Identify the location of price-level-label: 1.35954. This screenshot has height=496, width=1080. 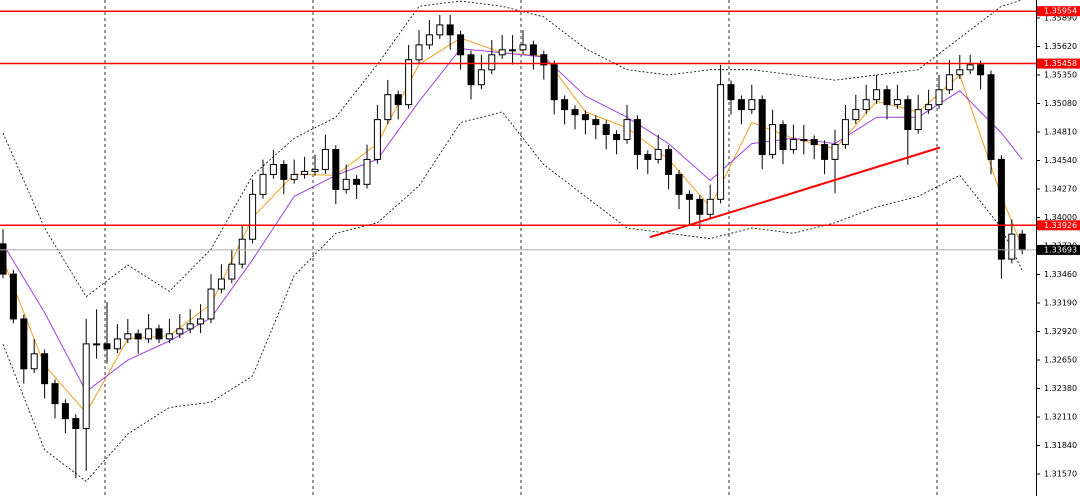
(1060, 11).